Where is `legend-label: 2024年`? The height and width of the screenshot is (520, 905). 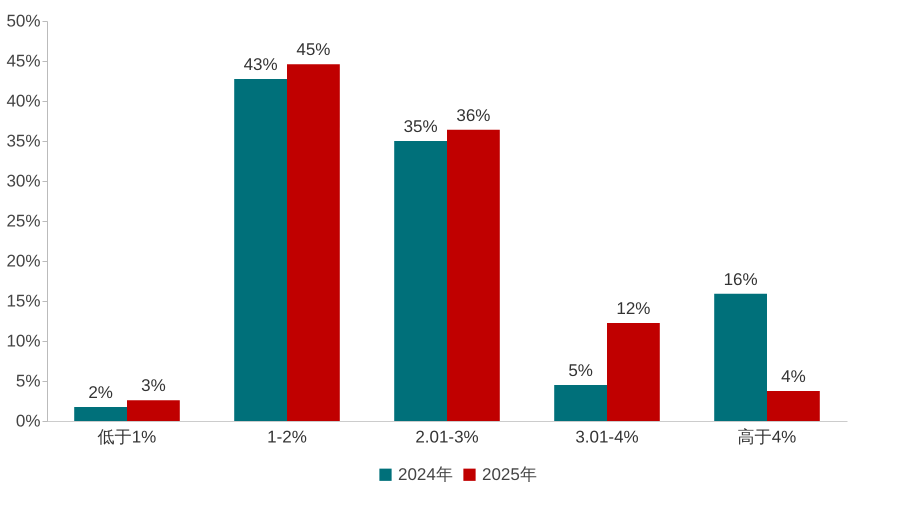 legend-label: 2024年 is located at coordinates (425, 474).